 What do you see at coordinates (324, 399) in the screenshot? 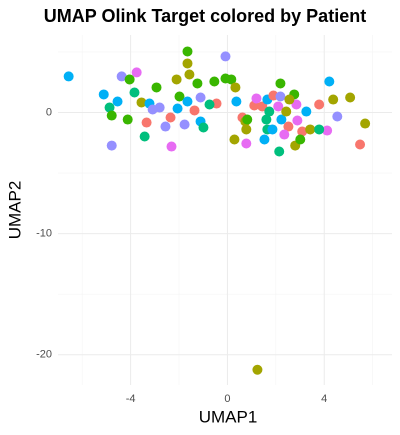
I see `x-tick-label: 4` at bounding box center [324, 399].